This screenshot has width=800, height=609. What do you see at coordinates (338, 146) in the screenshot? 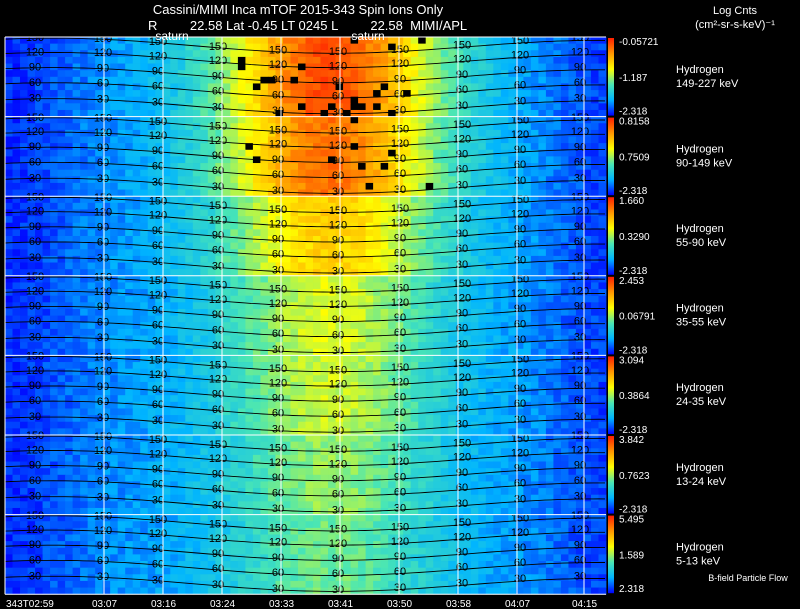
I see `contour-label: 120` at bounding box center [338, 146].